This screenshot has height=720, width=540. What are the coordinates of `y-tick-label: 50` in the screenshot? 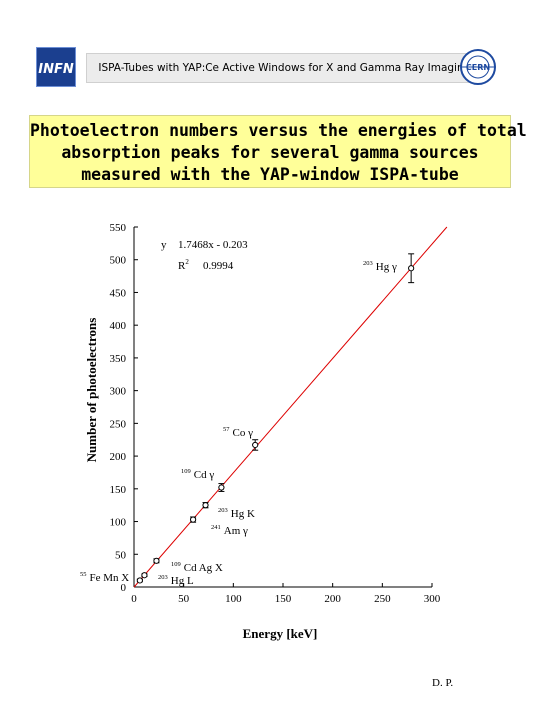 It's located at (121, 555).